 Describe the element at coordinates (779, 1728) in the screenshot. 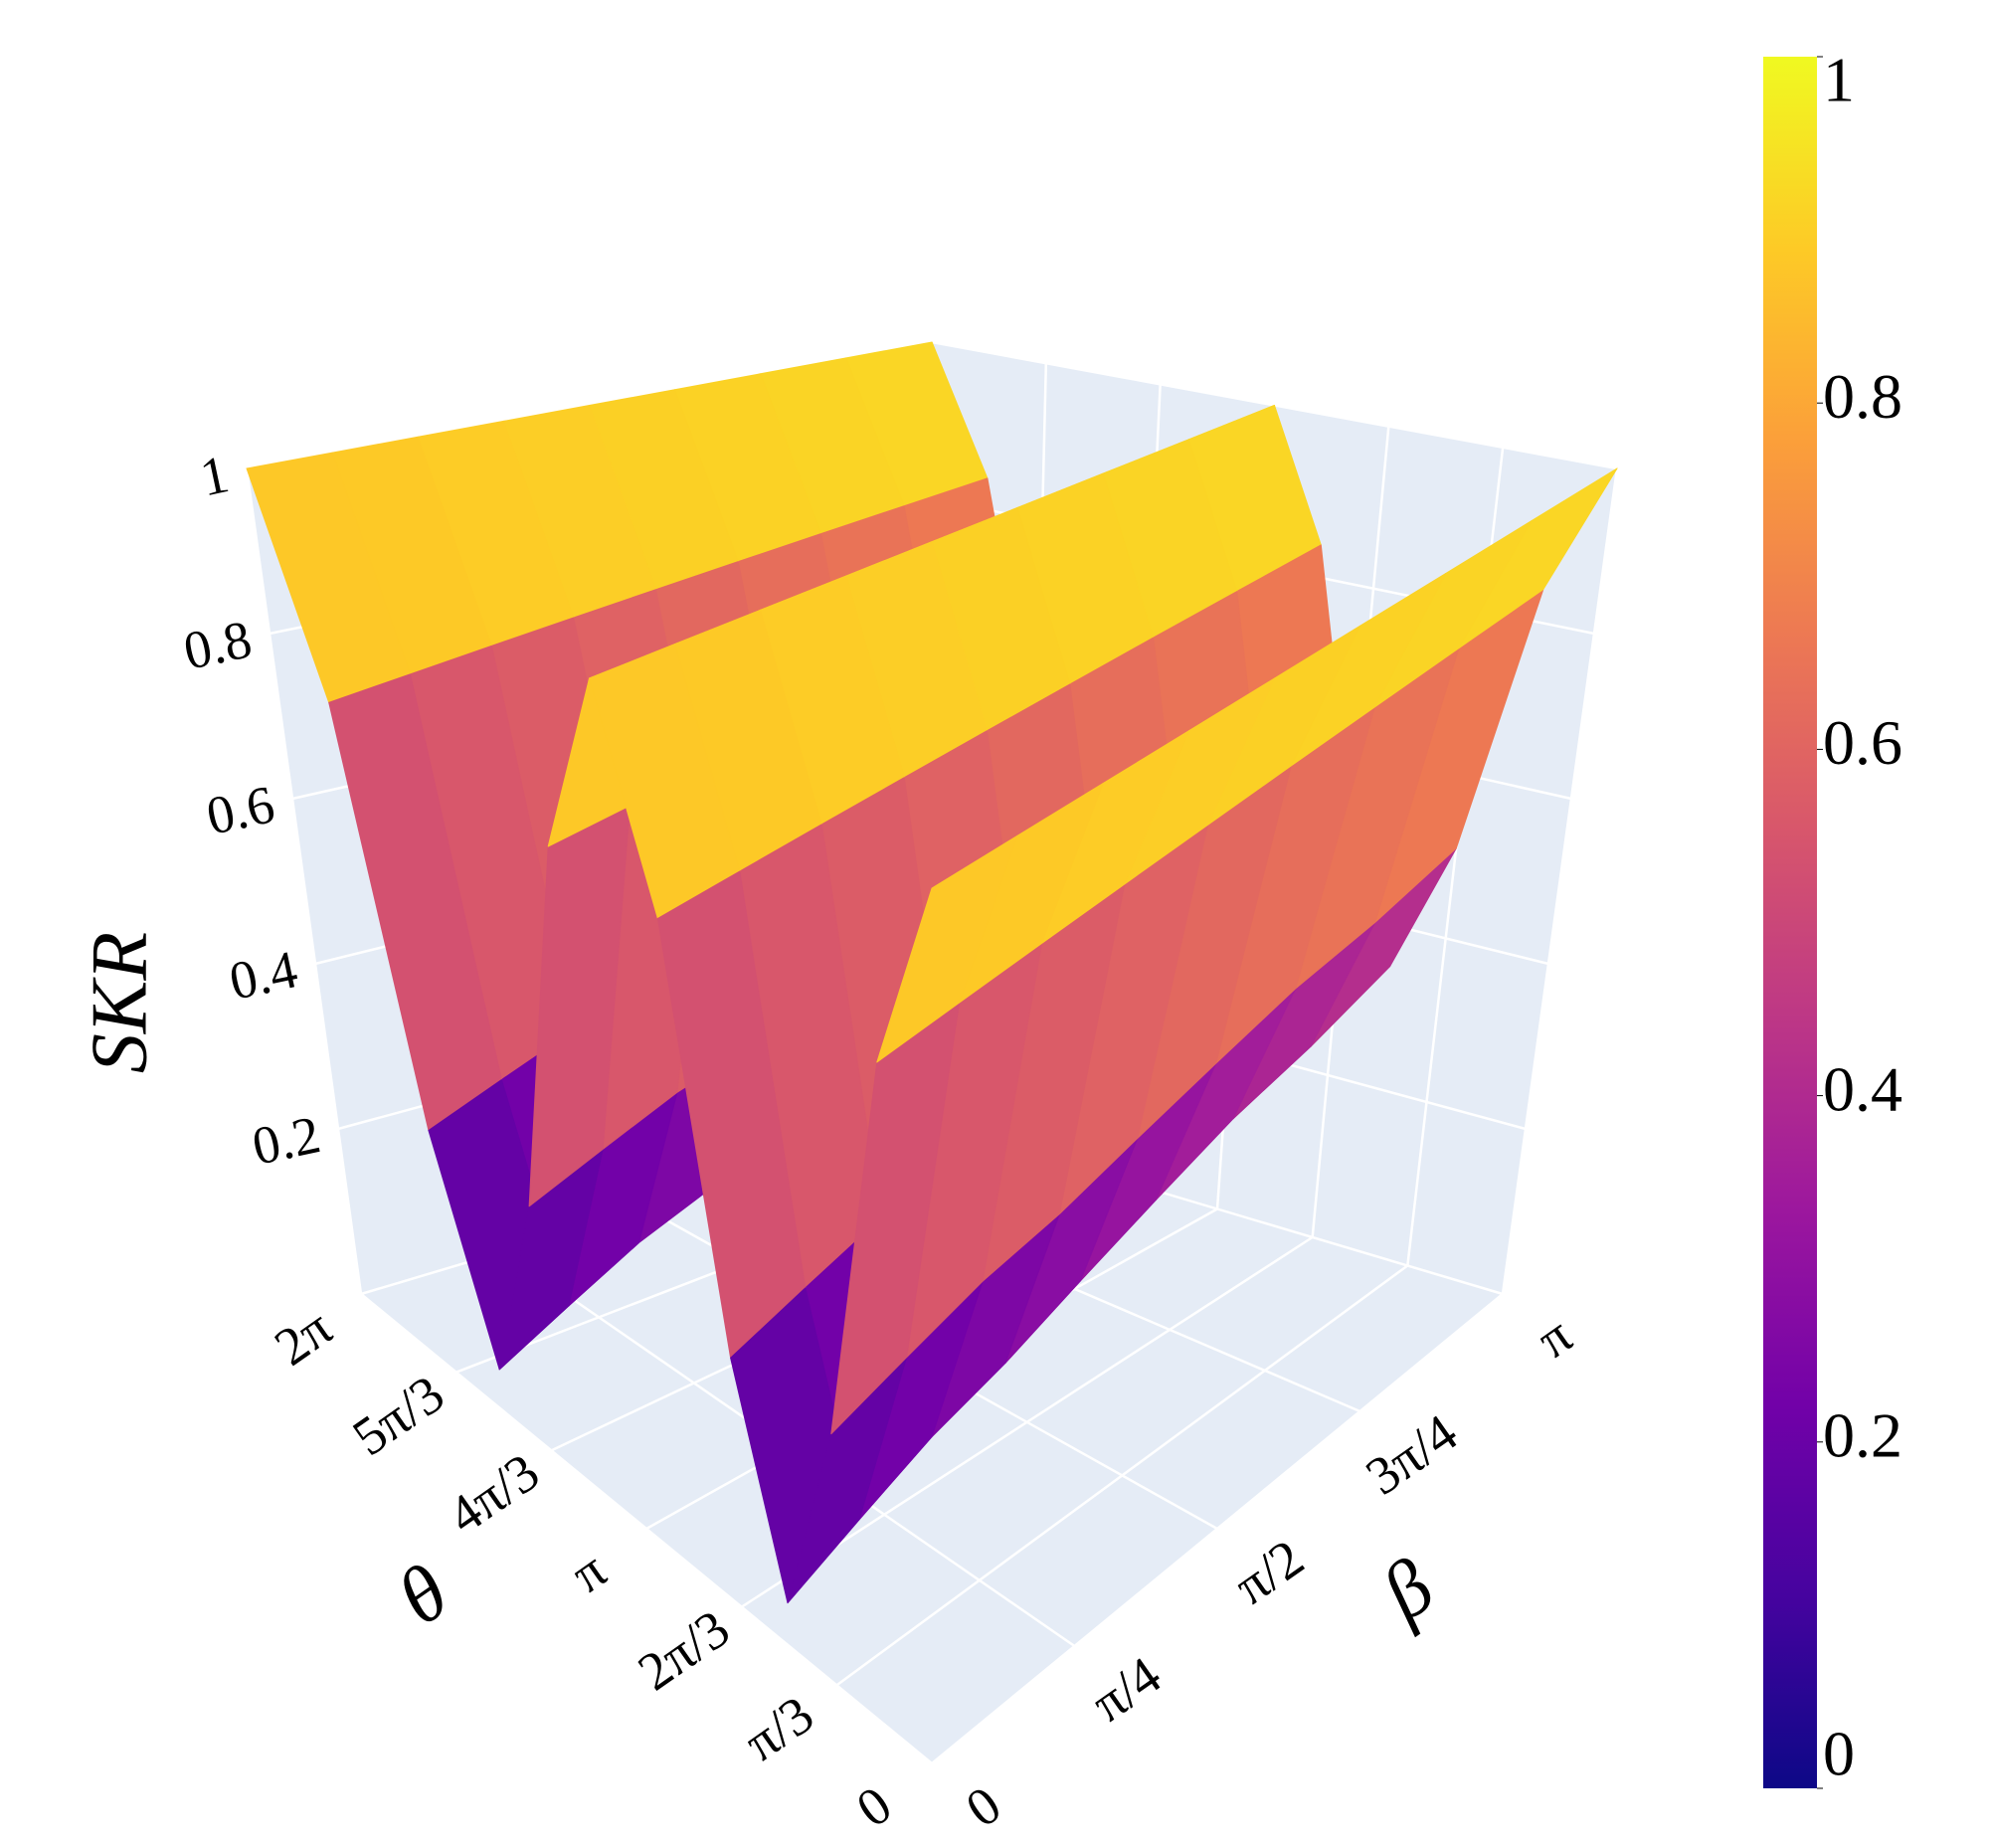

I see `x-tick-label: π/3` at that location.